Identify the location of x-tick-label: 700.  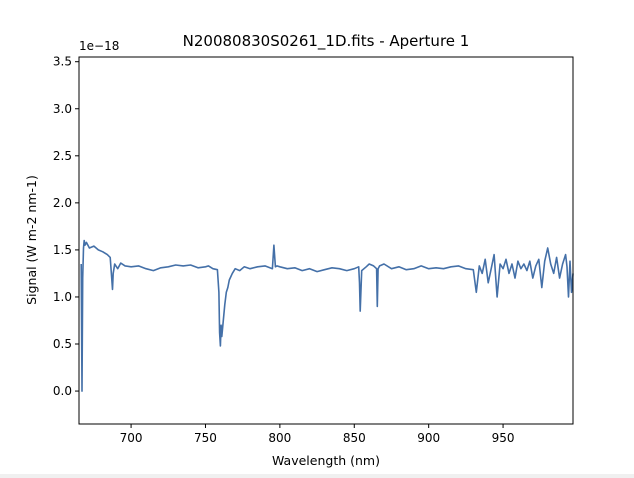
(131, 438).